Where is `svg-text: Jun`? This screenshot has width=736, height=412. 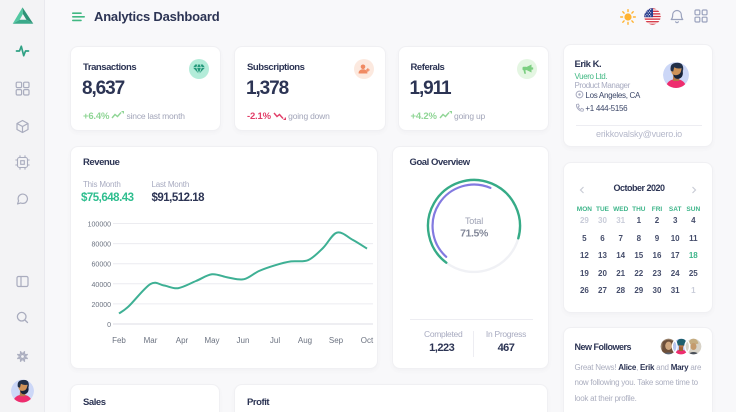 svg-text: Jun is located at coordinates (243, 340).